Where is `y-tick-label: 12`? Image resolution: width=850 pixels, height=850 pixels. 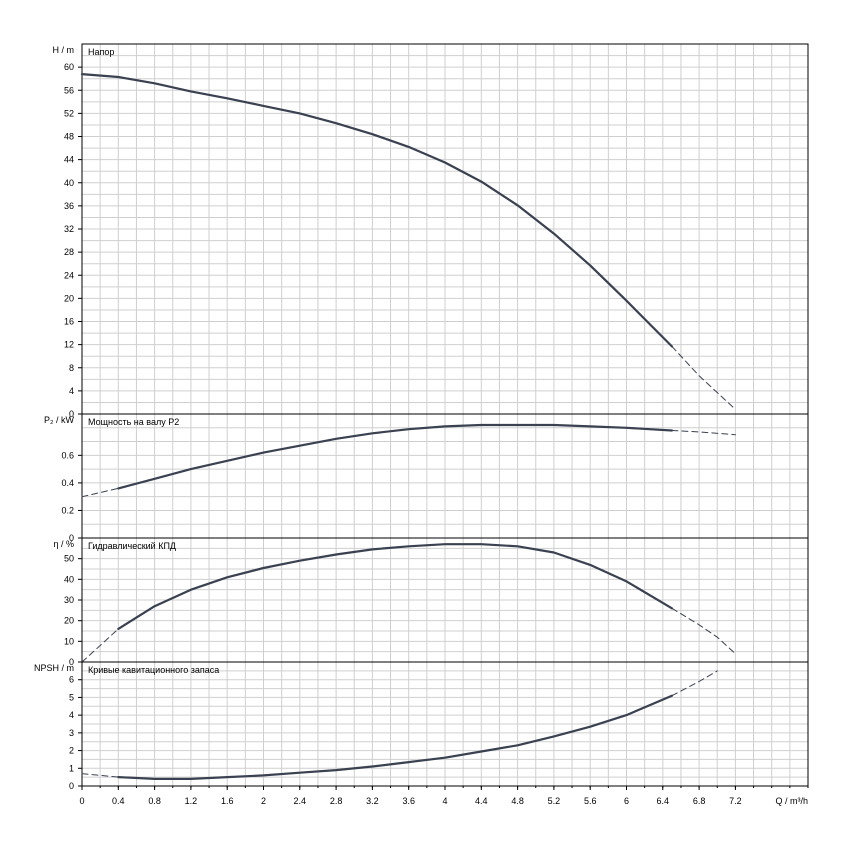 y-tick-label: 12 is located at coordinates (69, 345).